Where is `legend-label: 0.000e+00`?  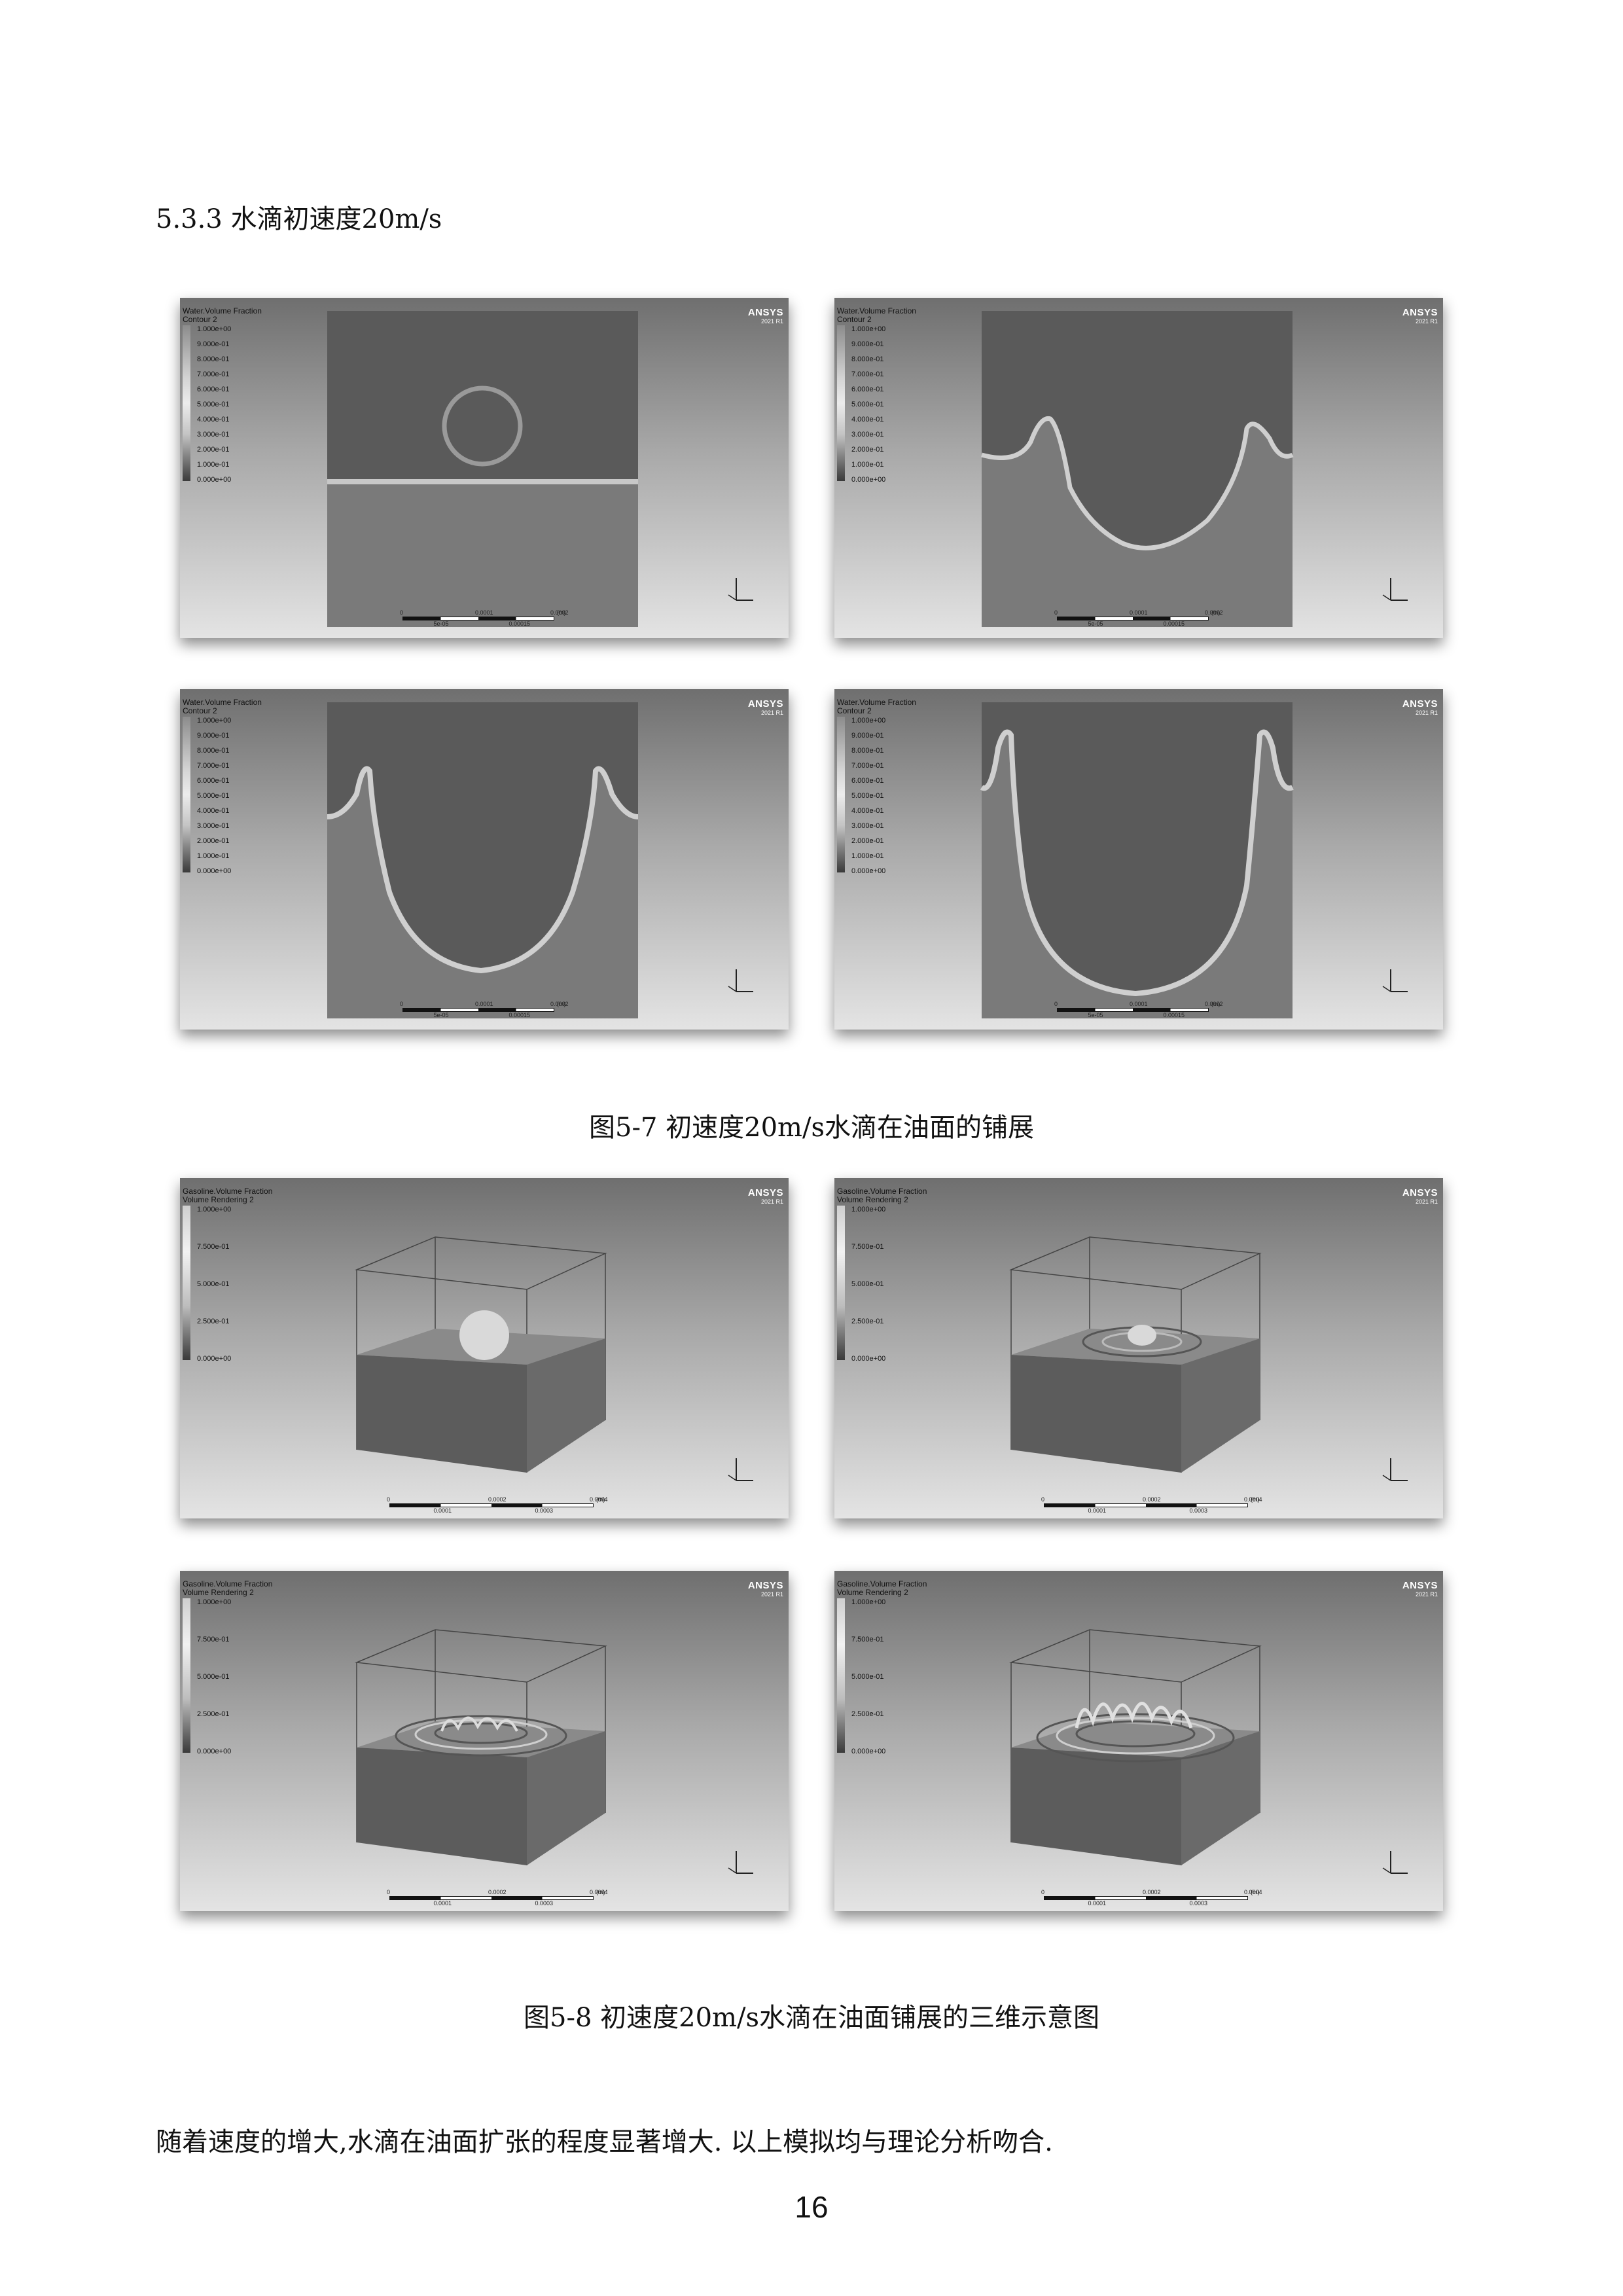 legend-label: 0.000e+00 is located at coordinates (869, 480).